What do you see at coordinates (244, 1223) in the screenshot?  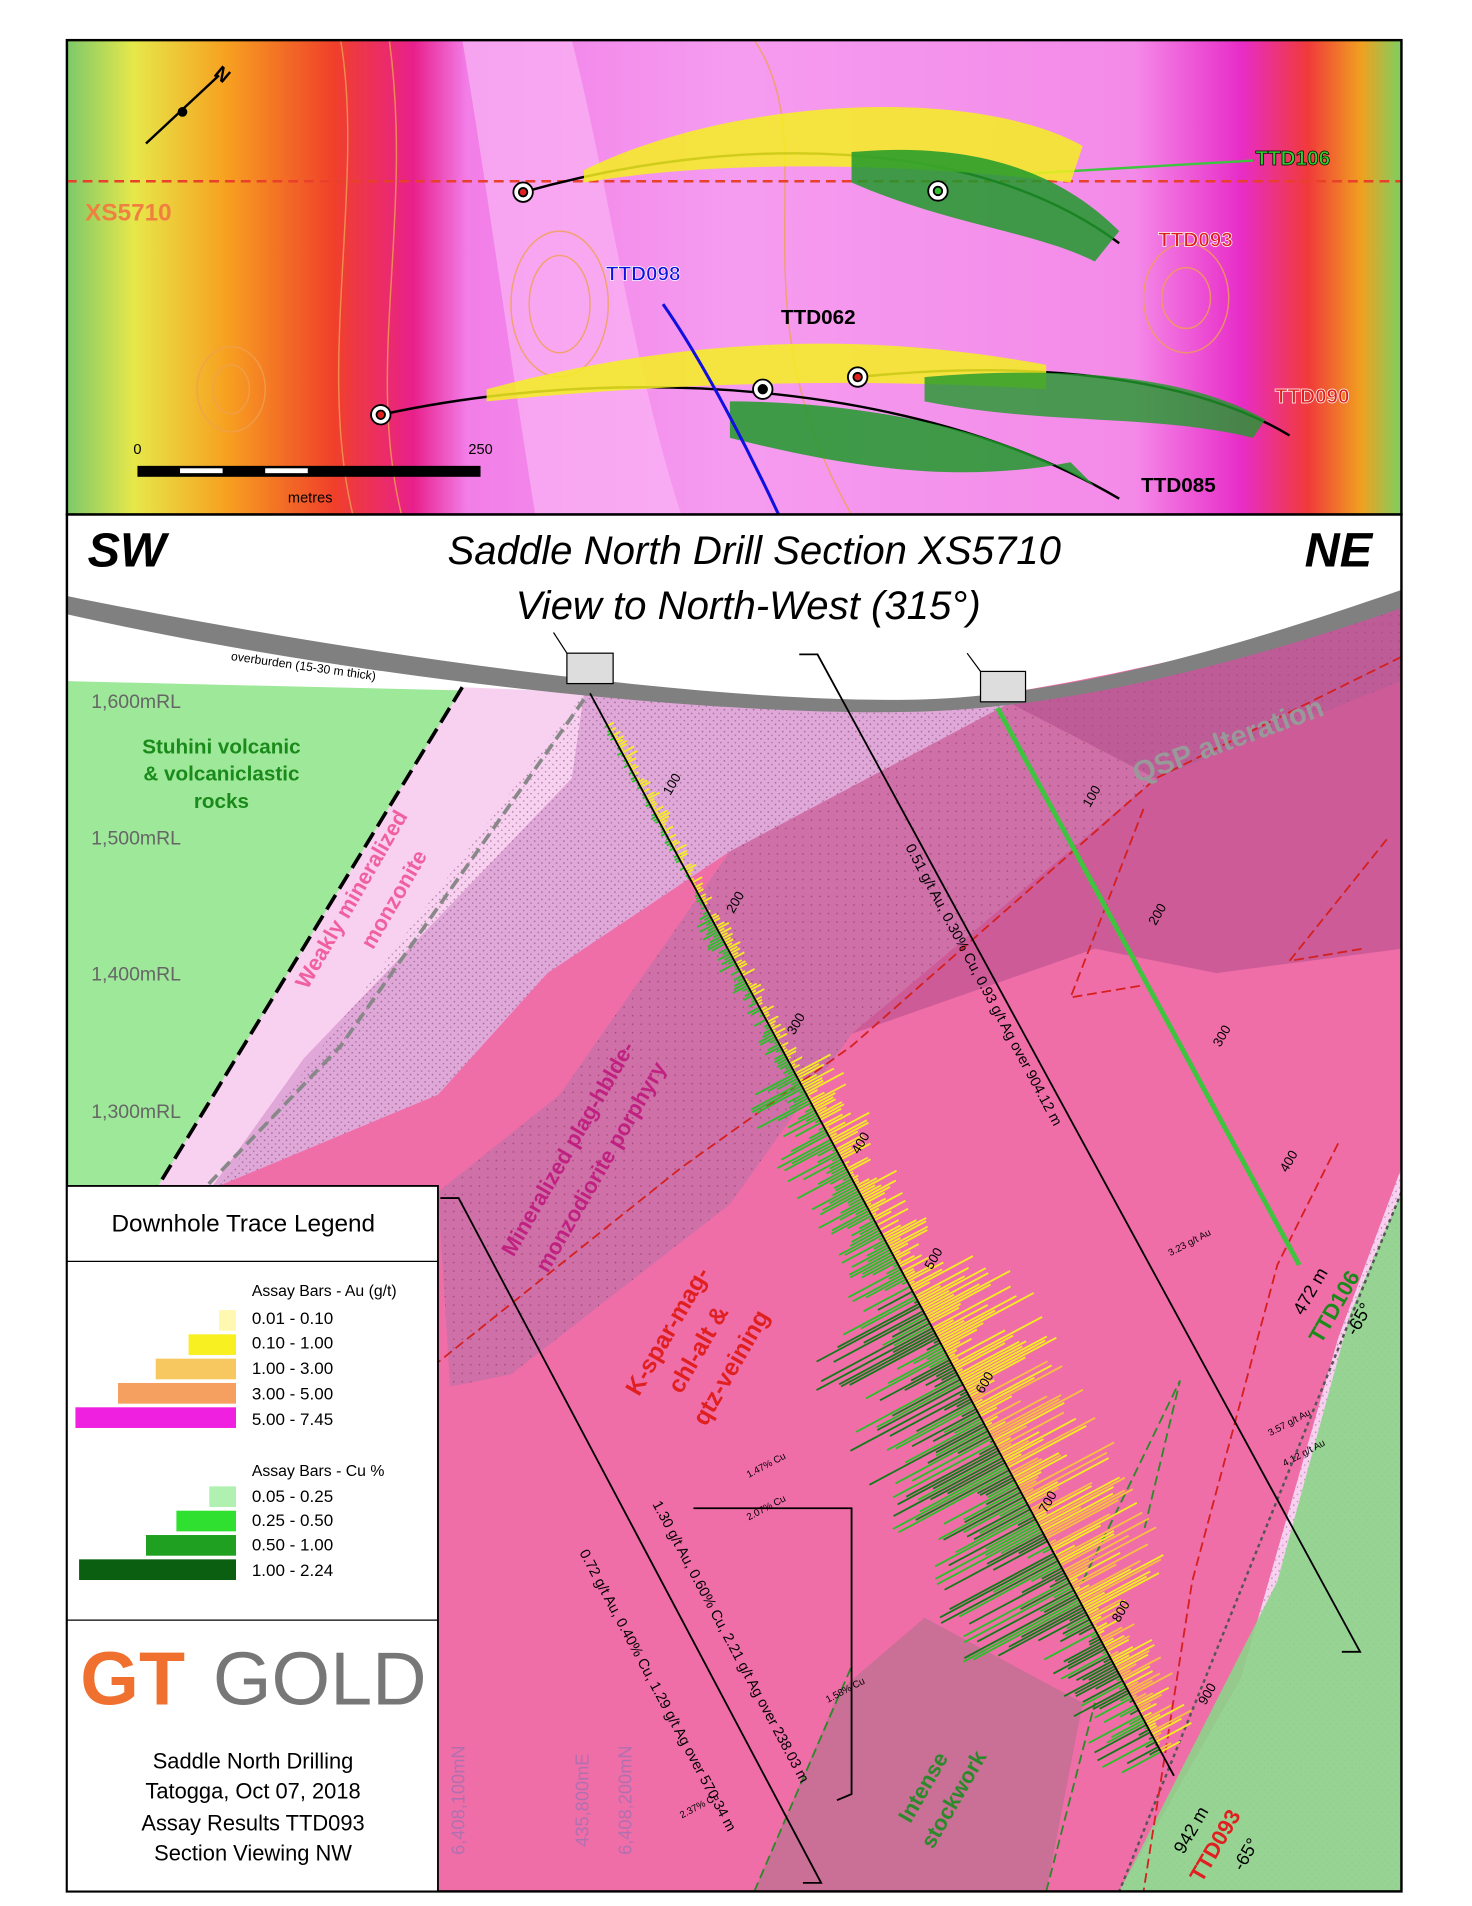 I see `legend-title: Downhole Trace Legend` at bounding box center [244, 1223].